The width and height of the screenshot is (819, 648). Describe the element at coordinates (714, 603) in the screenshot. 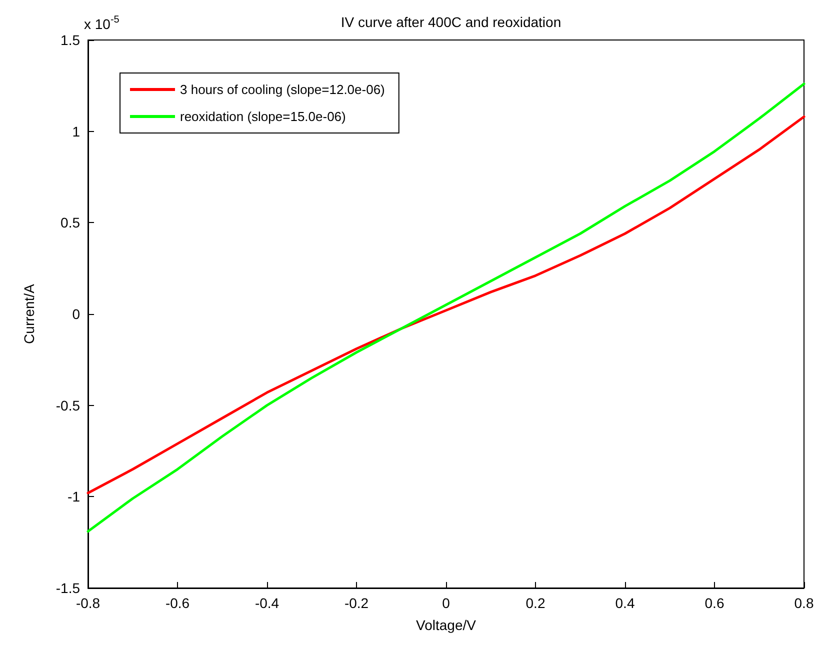

I see `x-tick-label: 0.6` at that location.